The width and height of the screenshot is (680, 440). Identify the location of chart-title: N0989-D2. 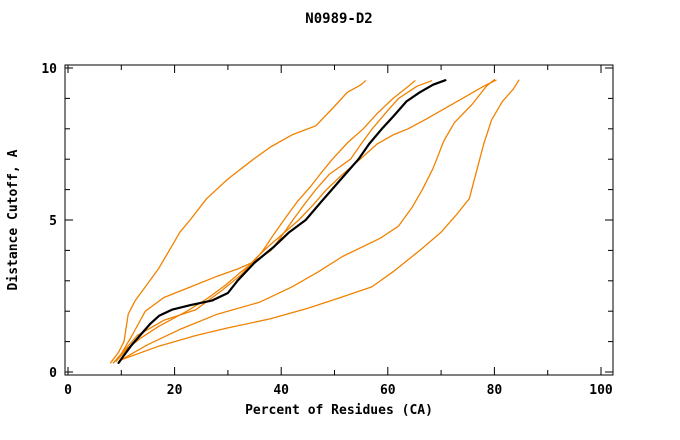
(338, 19).